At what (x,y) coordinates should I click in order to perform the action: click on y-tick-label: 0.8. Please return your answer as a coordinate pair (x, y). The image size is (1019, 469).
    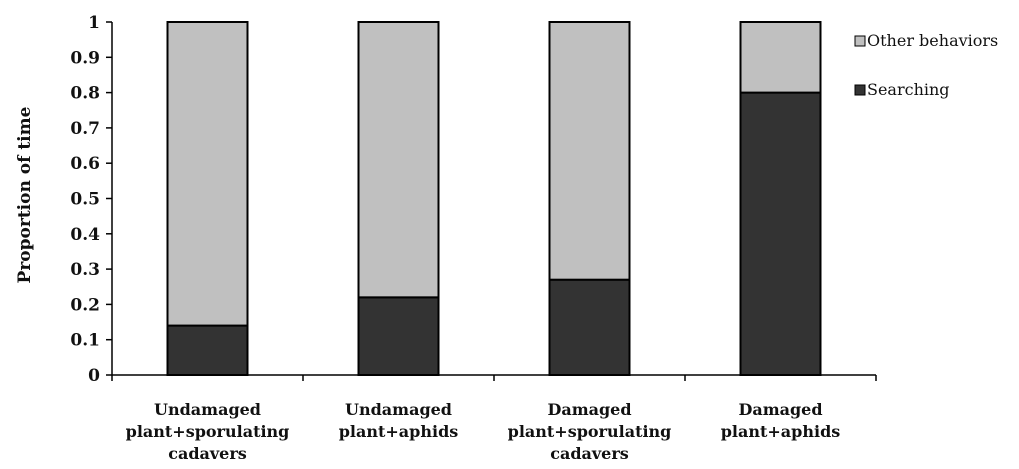
    Looking at the image, I should click on (85, 94).